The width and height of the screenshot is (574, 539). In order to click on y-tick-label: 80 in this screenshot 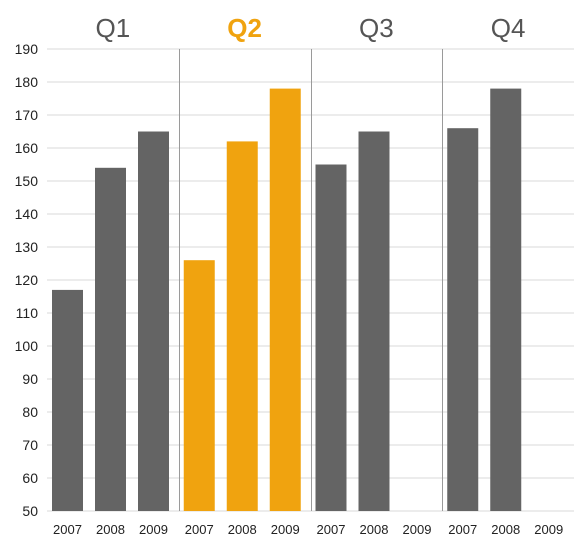, I will do `click(30, 412)`.